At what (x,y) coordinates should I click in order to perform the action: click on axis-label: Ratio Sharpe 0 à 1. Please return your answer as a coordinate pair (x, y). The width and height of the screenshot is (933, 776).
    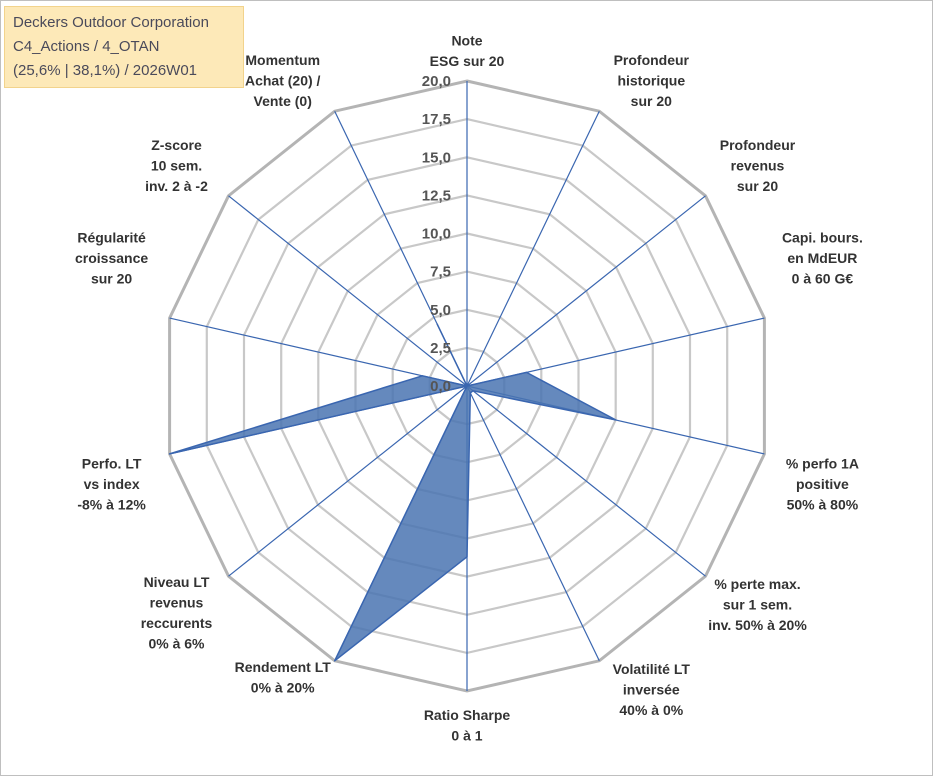
    Looking at the image, I should click on (467, 725).